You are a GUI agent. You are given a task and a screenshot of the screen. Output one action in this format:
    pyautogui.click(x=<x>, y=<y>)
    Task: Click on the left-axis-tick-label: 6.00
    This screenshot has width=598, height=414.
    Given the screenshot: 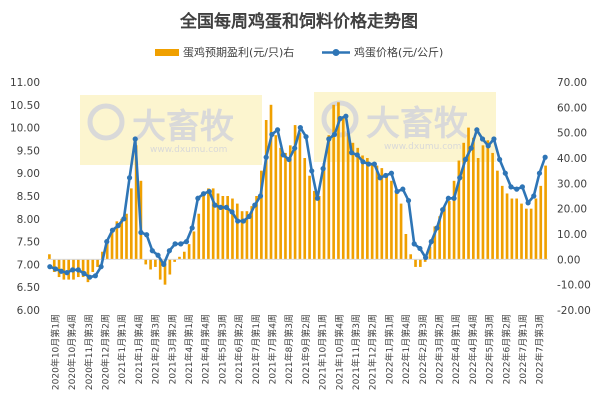 What is the action you would take?
    pyautogui.click(x=28, y=311)
    